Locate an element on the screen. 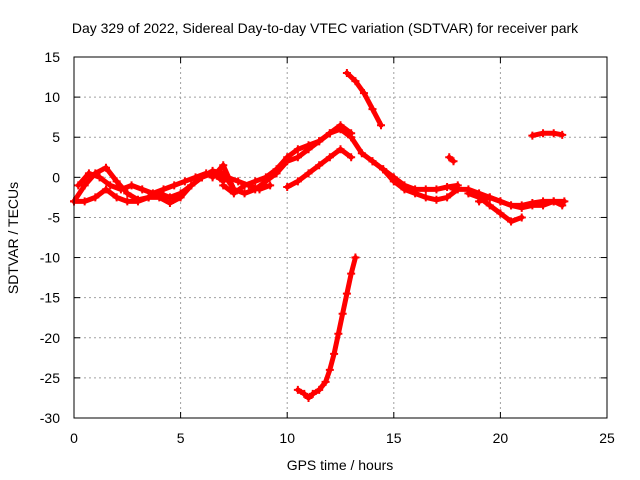  series-arc-h is located at coordinates (326, 328).